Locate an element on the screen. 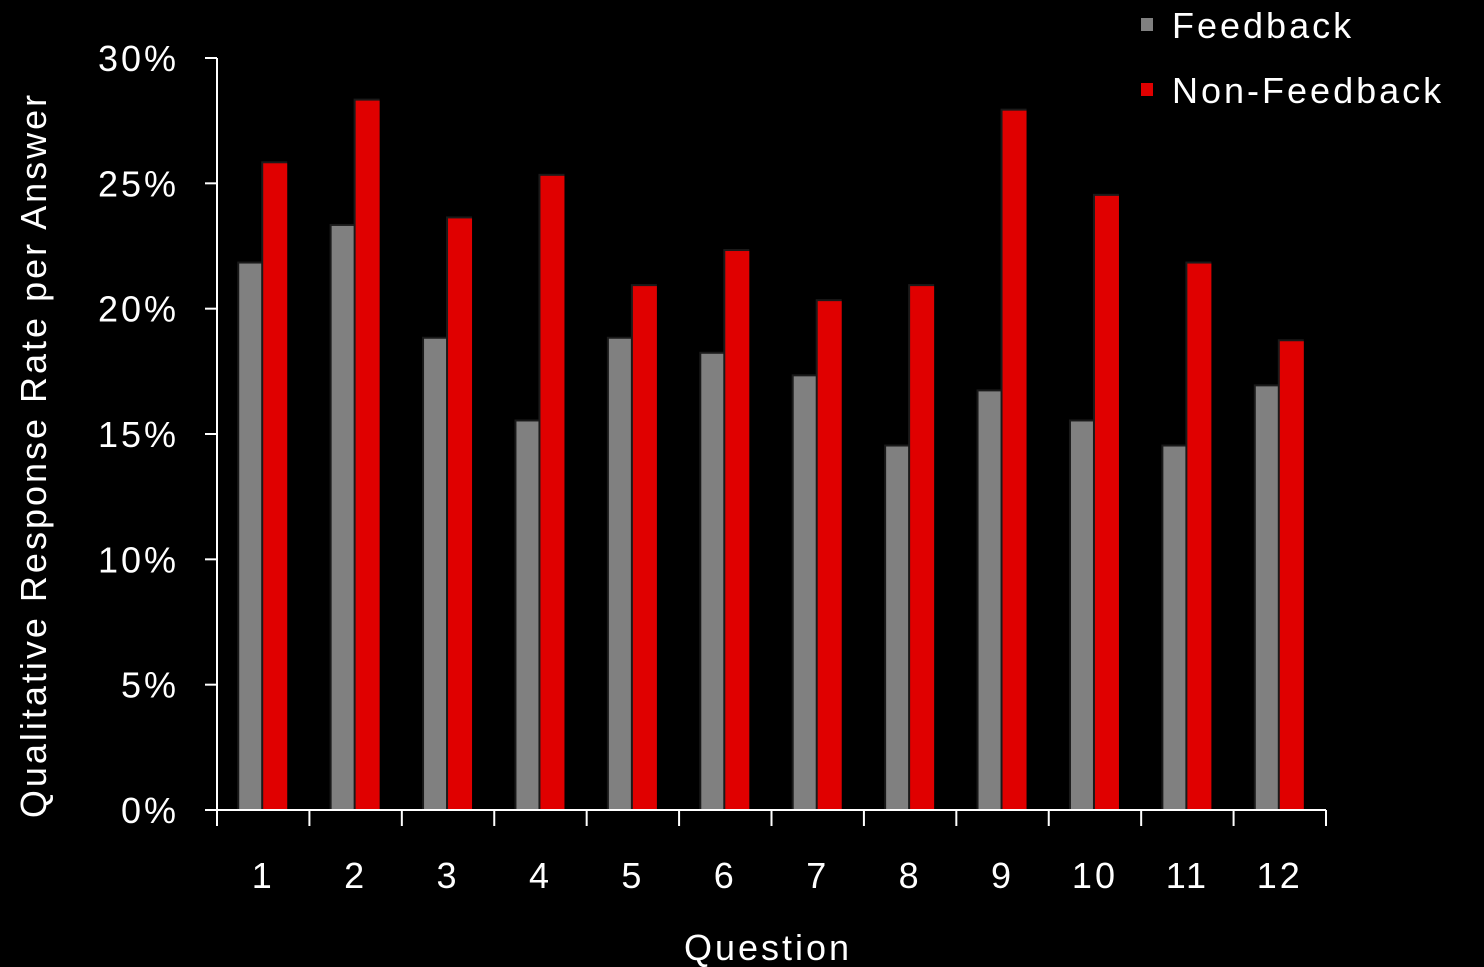 Image resolution: width=1484 pixels, height=967 pixels. bar-feedback-q1 is located at coordinates (251, 537).